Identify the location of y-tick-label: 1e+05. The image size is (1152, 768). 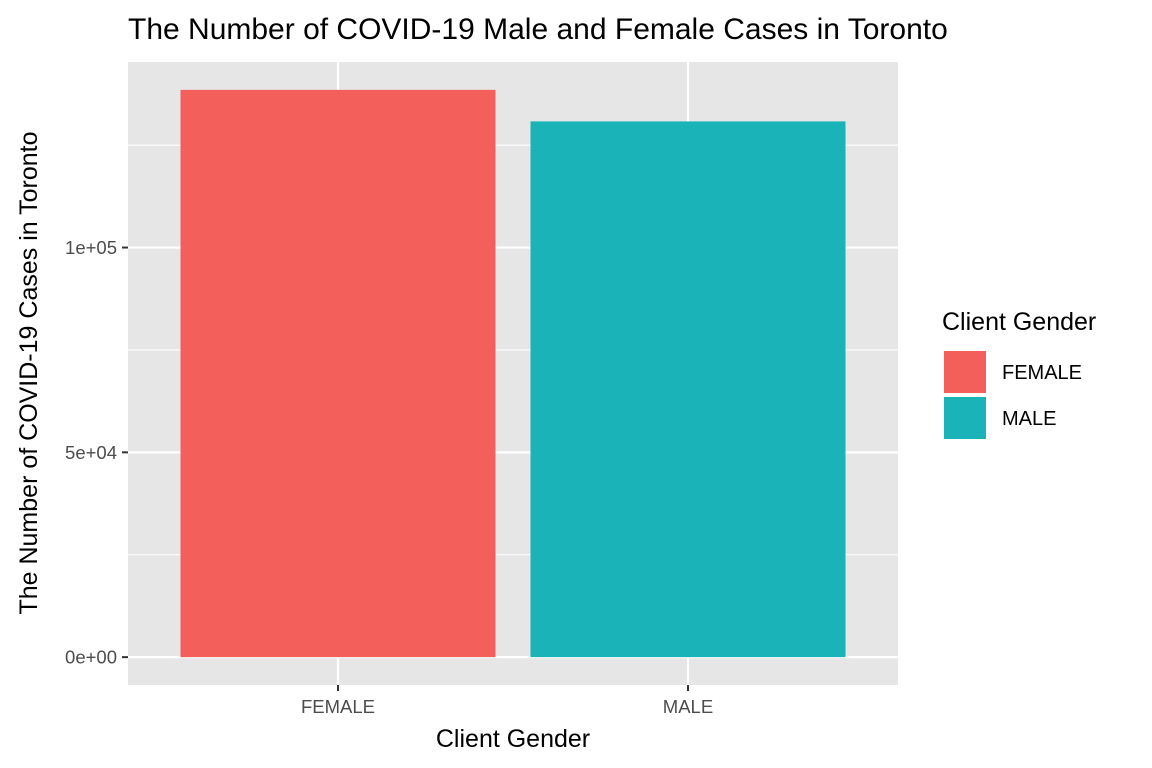
(91, 247).